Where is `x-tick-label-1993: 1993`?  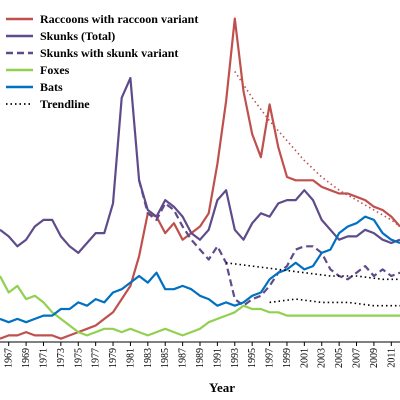 x-tick-label-1993: 1993 is located at coordinates (235, 358).